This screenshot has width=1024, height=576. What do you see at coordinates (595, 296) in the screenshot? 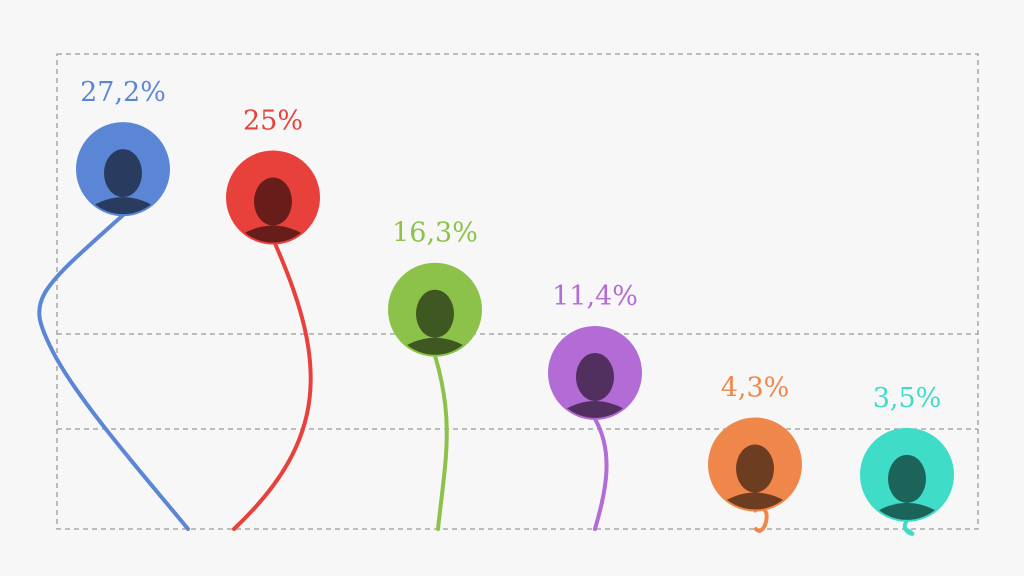
I see `value-label: 11,4%` at bounding box center [595, 296].